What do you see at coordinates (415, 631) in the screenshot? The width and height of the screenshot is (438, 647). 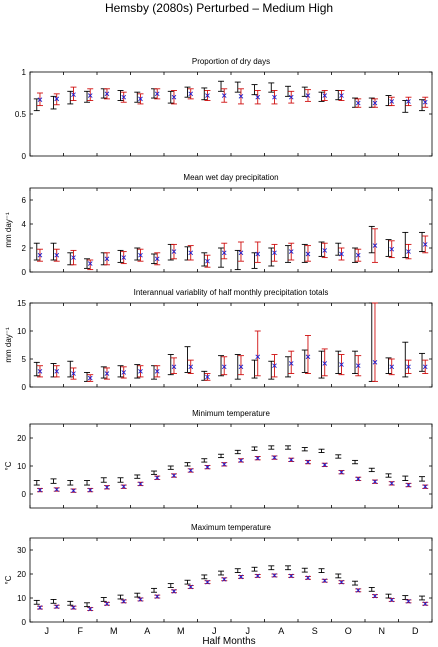 I see `month-label: D` at bounding box center [415, 631].